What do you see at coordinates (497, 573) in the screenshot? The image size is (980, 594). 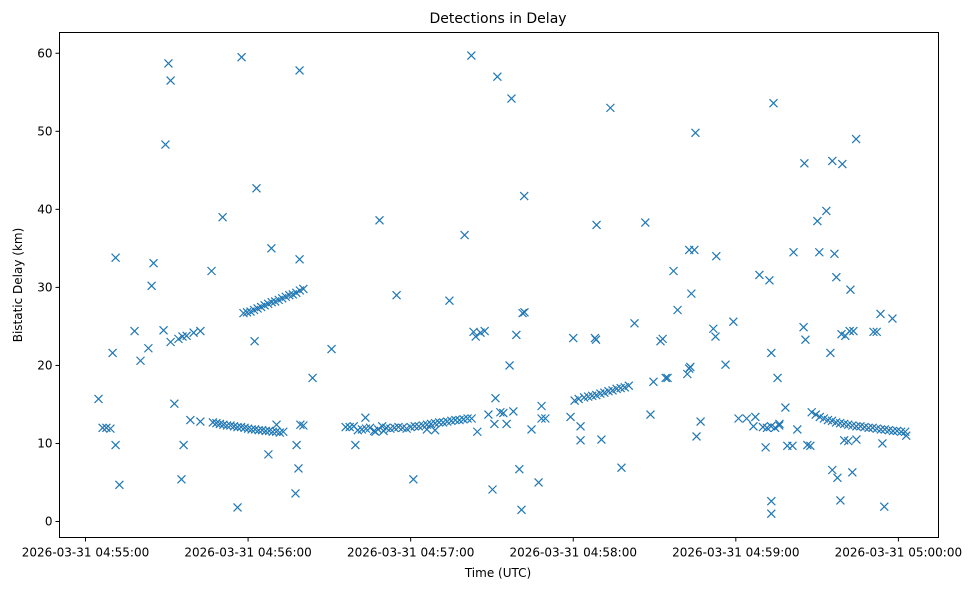 I see `x-axis-label: Time (UTC)` at bounding box center [497, 573].